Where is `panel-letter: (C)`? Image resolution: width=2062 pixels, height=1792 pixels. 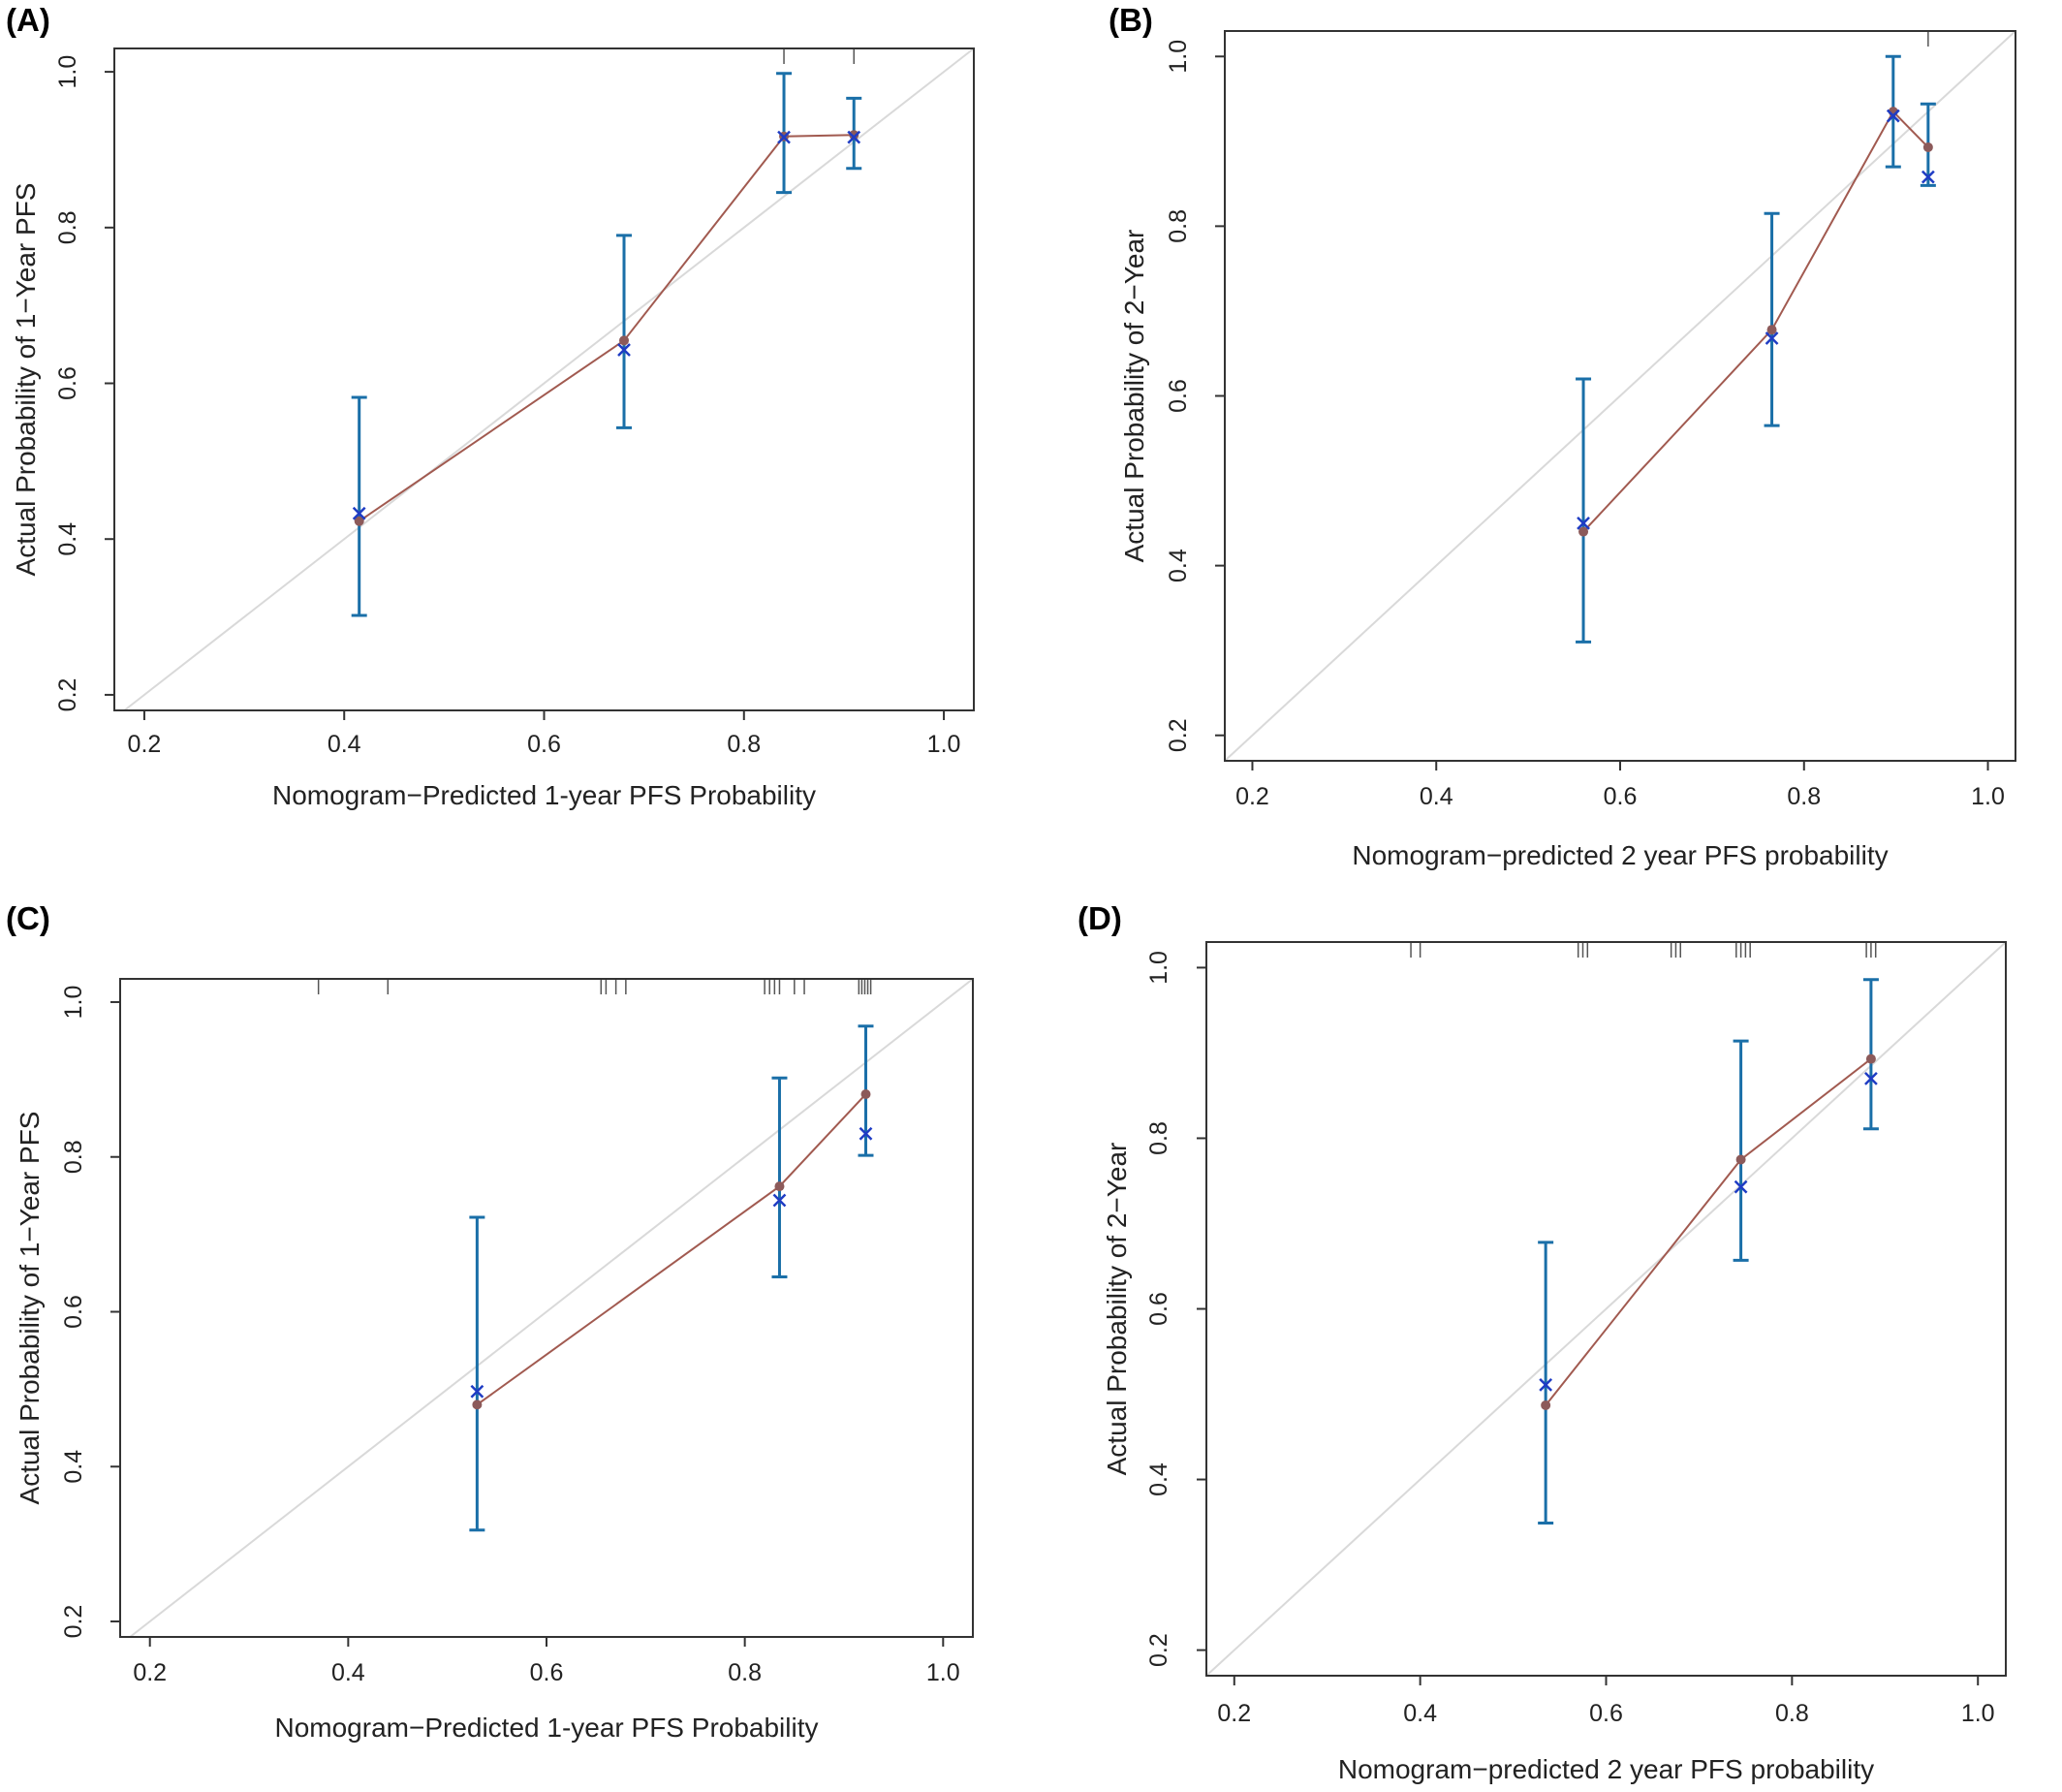
panel-letter: (C) is located at coordinates (28, 918).